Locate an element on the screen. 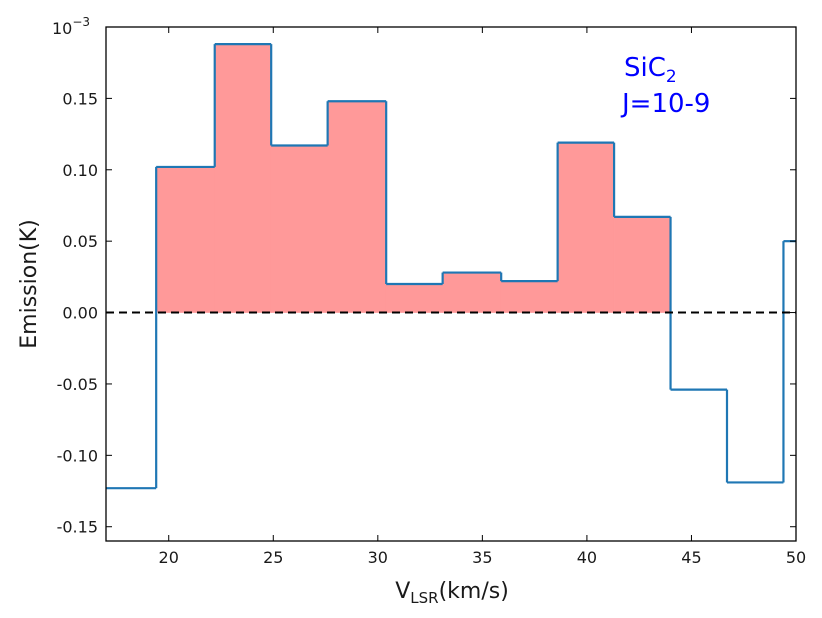 Image resolution: width=822 pixels, height=618 pixels. molecule-label-subscript: 2 is located at coordinates (671, 77).